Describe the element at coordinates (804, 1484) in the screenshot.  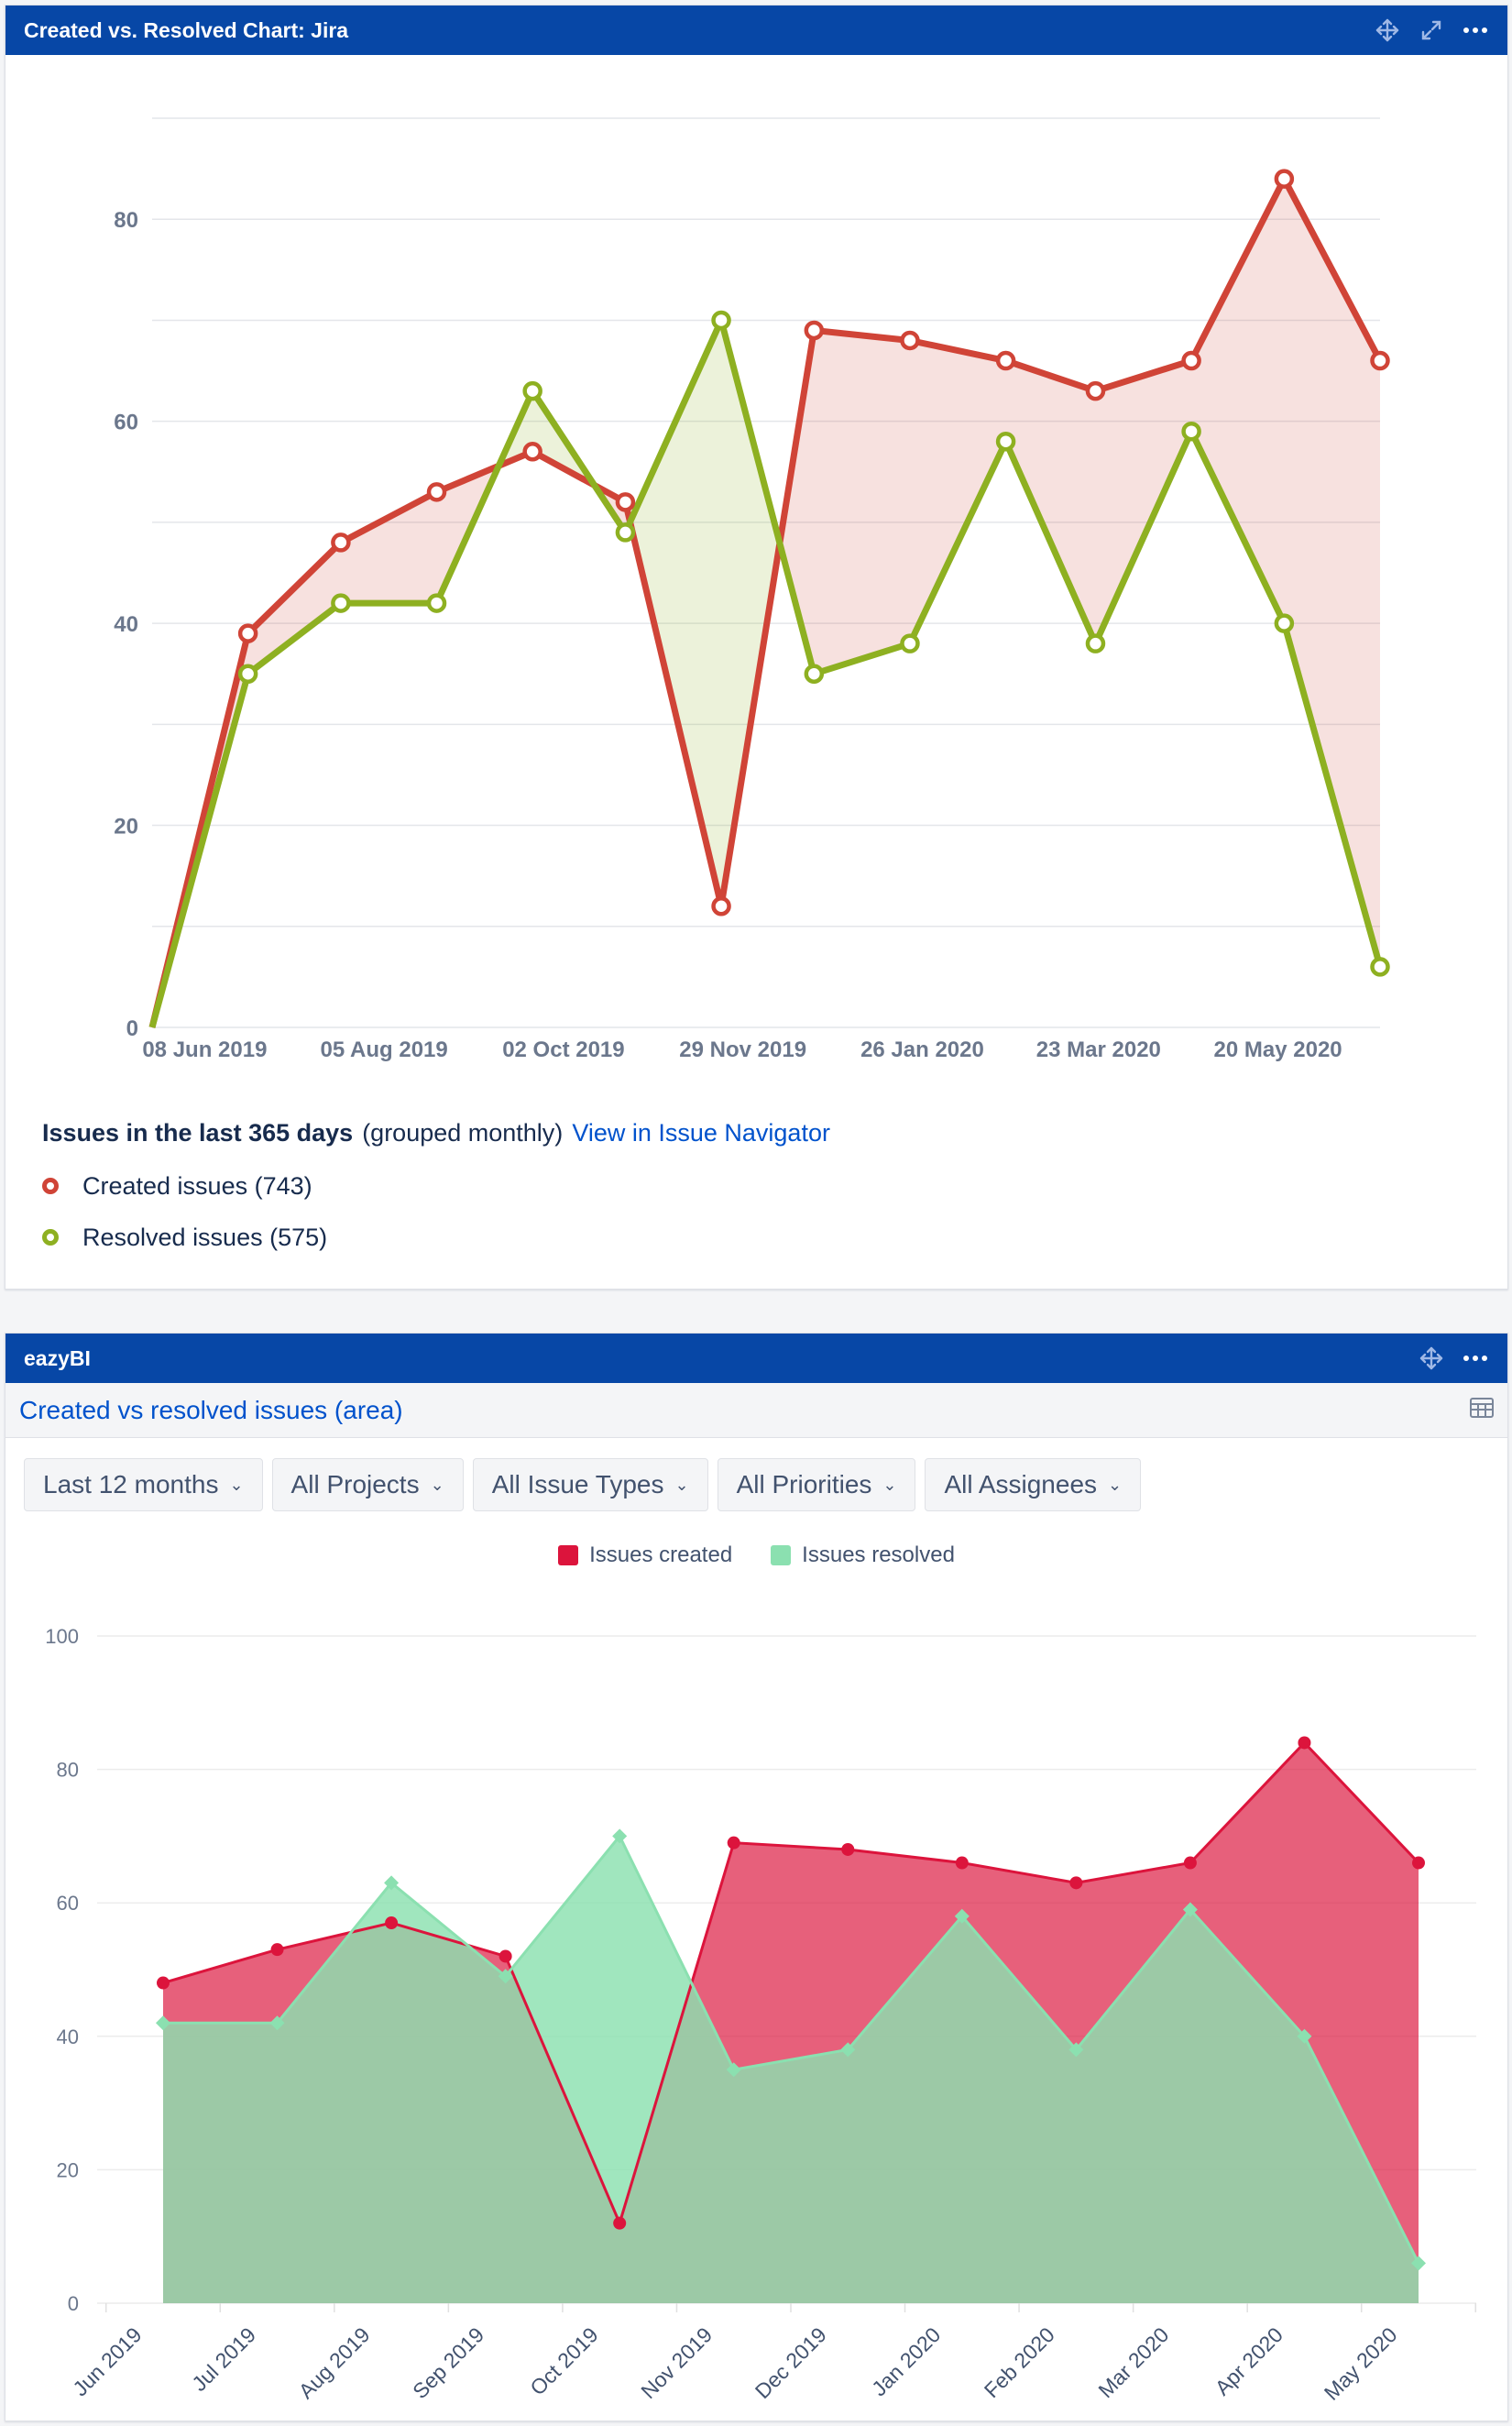
I see `filter-label: All Priorities` at that location.